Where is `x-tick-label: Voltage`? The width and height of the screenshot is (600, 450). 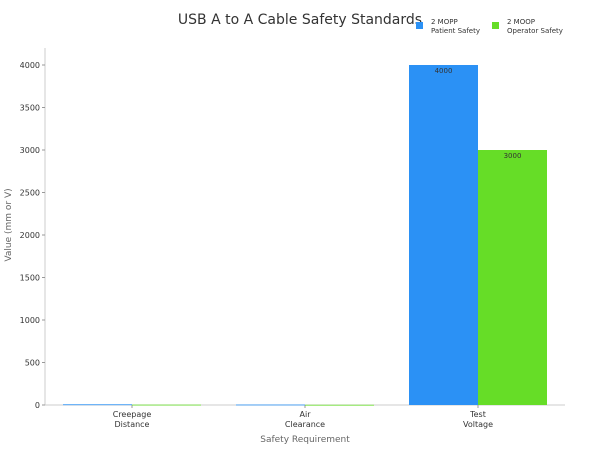 x-tick-label: Voltage is located at coordinates (478, 424).